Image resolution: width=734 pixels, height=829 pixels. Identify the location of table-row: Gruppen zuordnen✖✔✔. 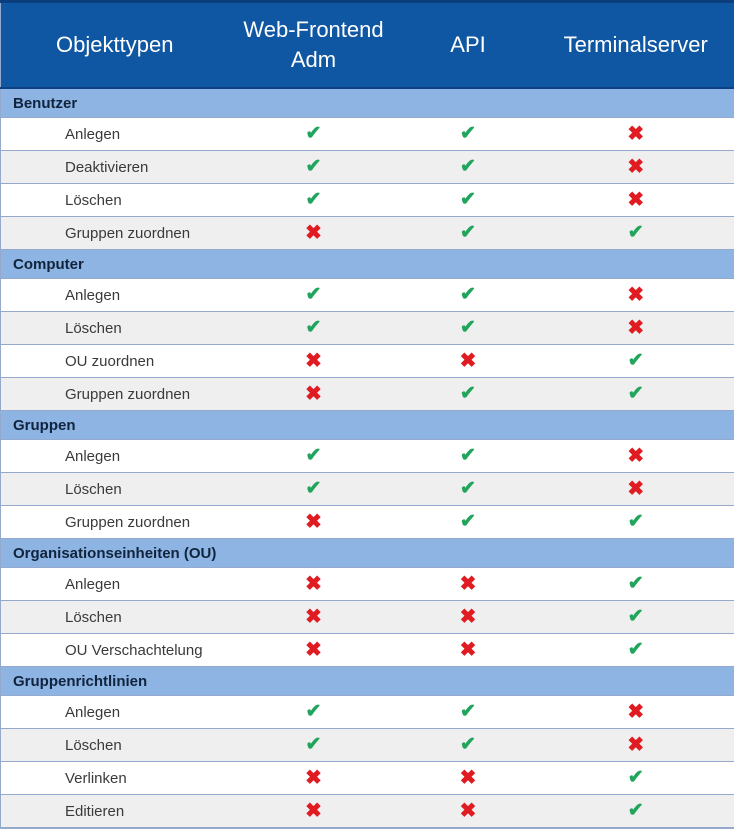
(367, 233).